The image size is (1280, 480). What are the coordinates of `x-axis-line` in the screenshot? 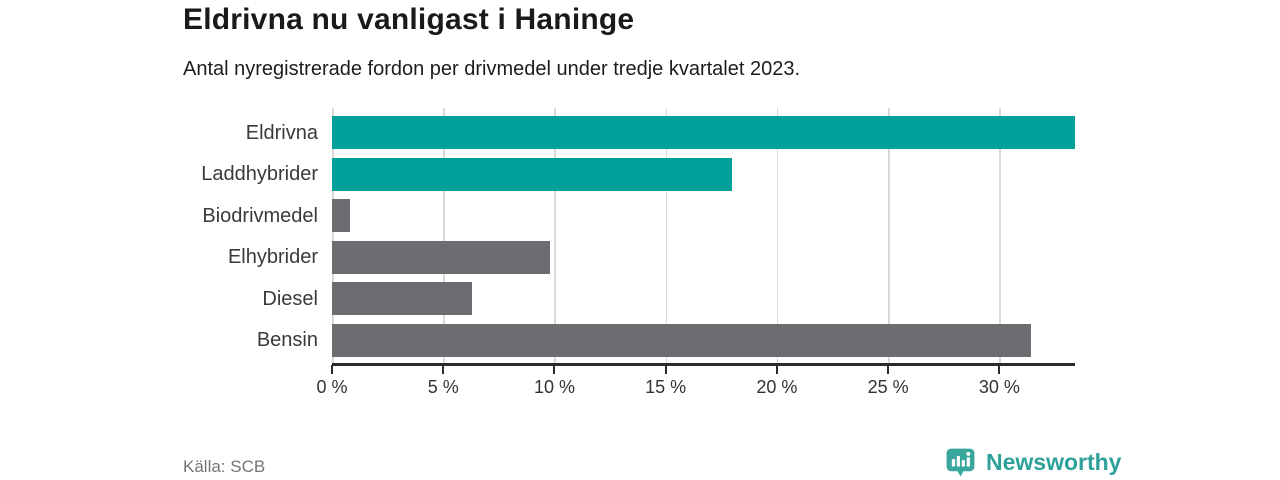 It's located at (703, 364).